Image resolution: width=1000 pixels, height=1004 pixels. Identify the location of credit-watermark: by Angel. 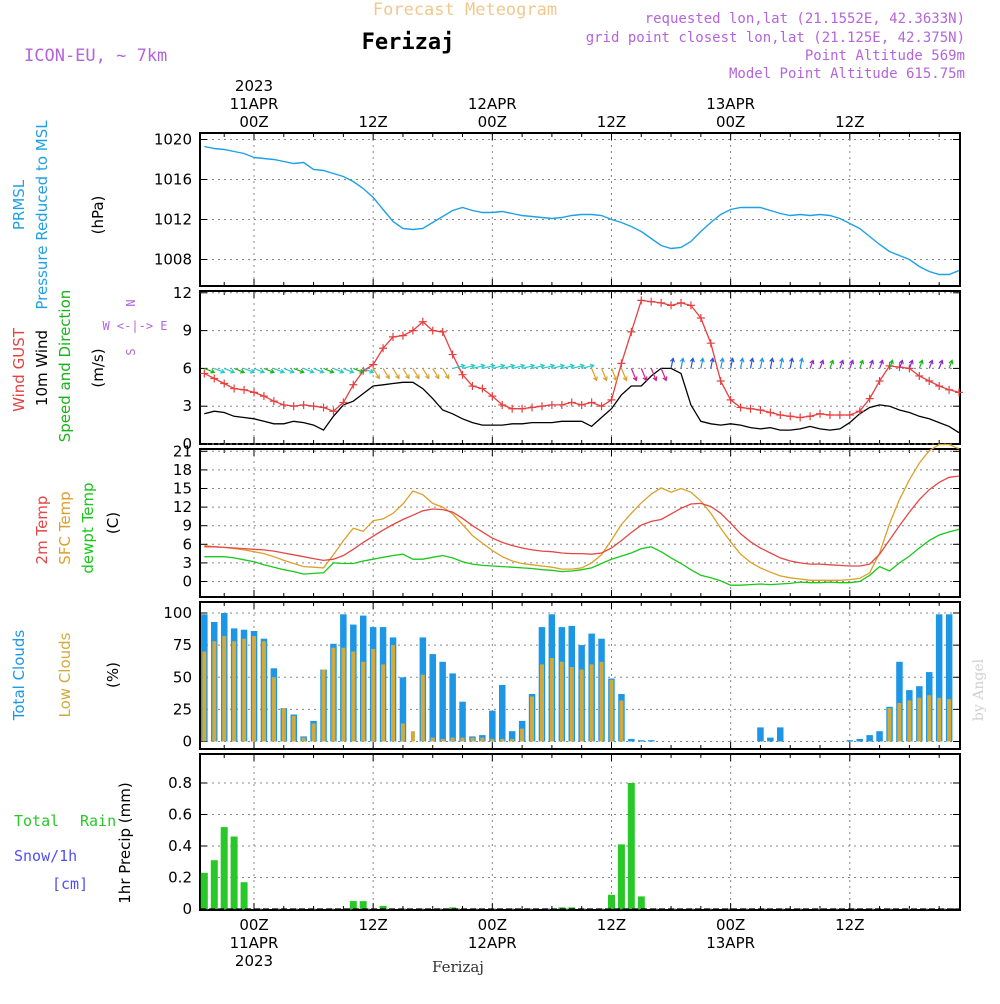
(979, 689).